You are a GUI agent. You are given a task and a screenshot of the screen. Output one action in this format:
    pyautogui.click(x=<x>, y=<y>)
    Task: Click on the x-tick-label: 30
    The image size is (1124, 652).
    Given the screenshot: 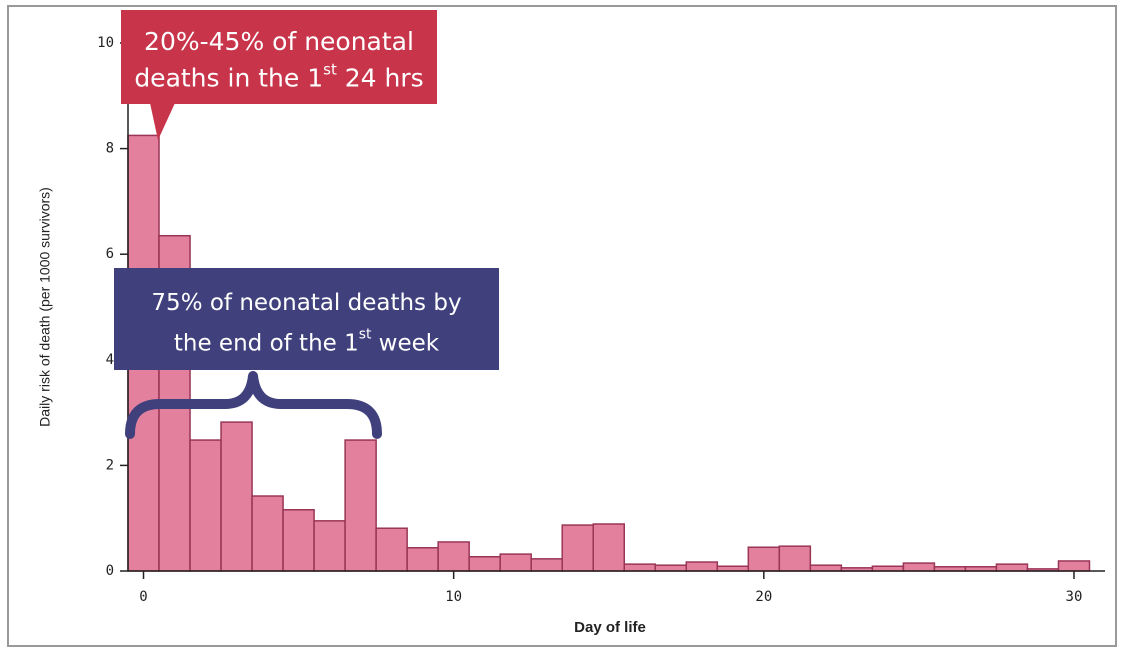 What is the action you would take?
    pyautogui.click(x=1074, y=597)
    